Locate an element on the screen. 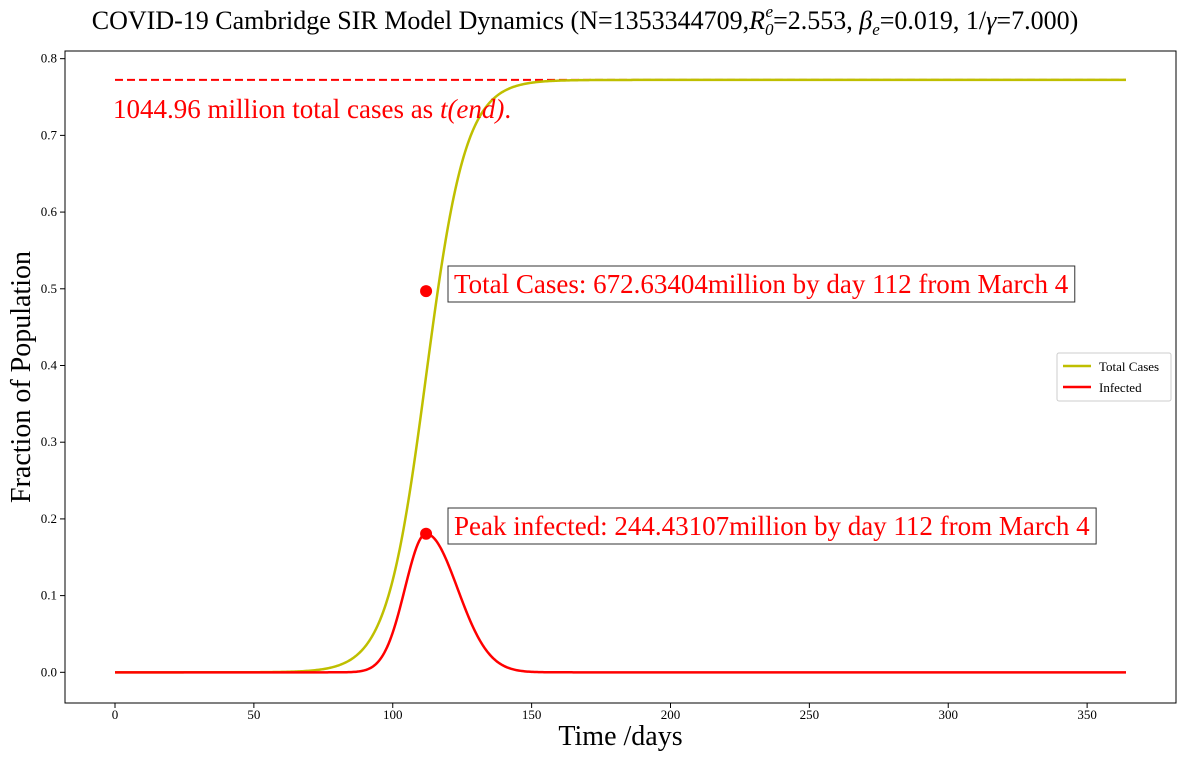  legend: Total Cases Infected is located at coordinates (1114, 377).